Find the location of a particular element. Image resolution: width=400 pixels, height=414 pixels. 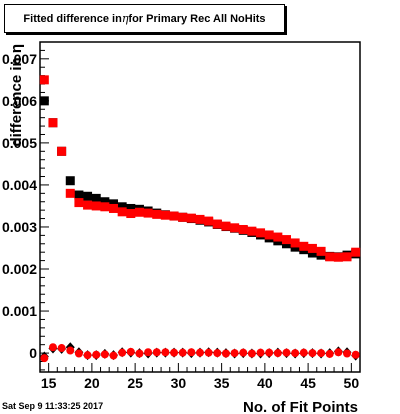

y-tick-label: 0 is located at coordinates (33, 353).